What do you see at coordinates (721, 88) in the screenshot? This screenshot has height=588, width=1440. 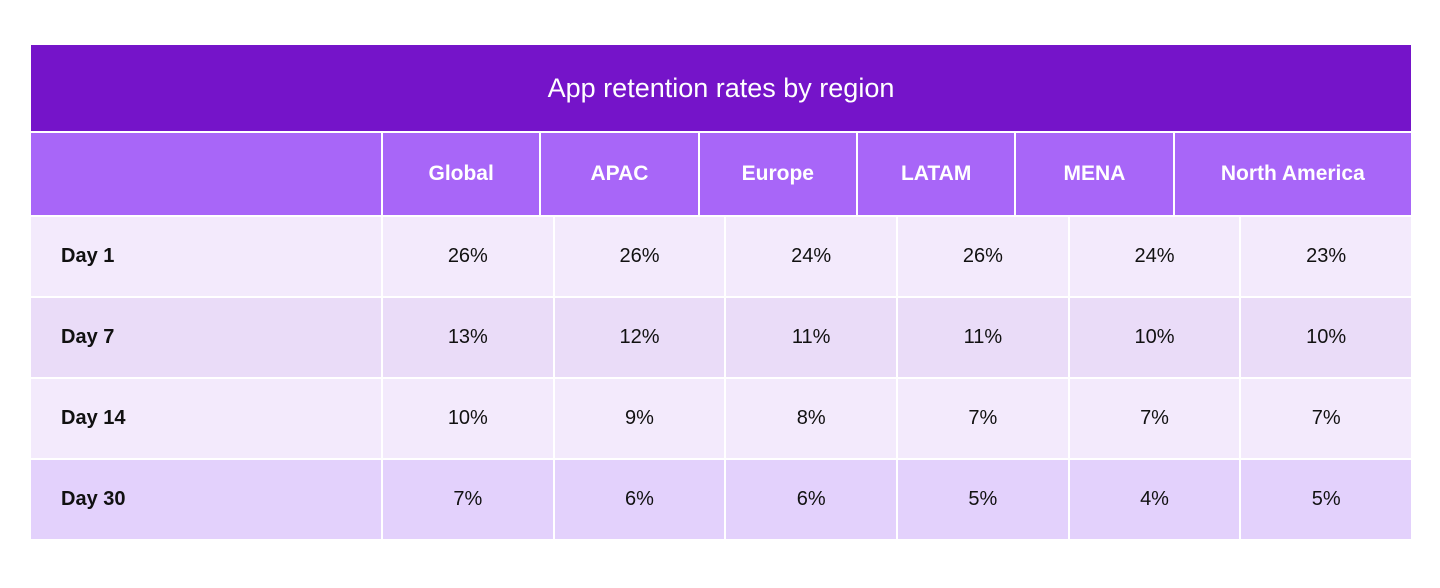 I see `table-title: App retention rates by region` at bounding box center [721, 88].